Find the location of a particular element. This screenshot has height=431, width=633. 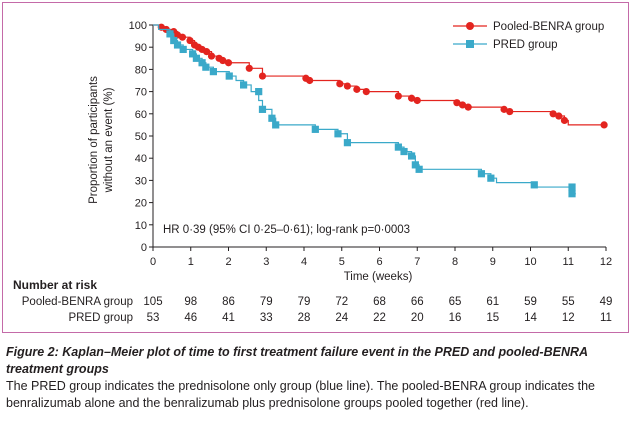

risk-value-benra: 49 is located at coordinates (606, 302).